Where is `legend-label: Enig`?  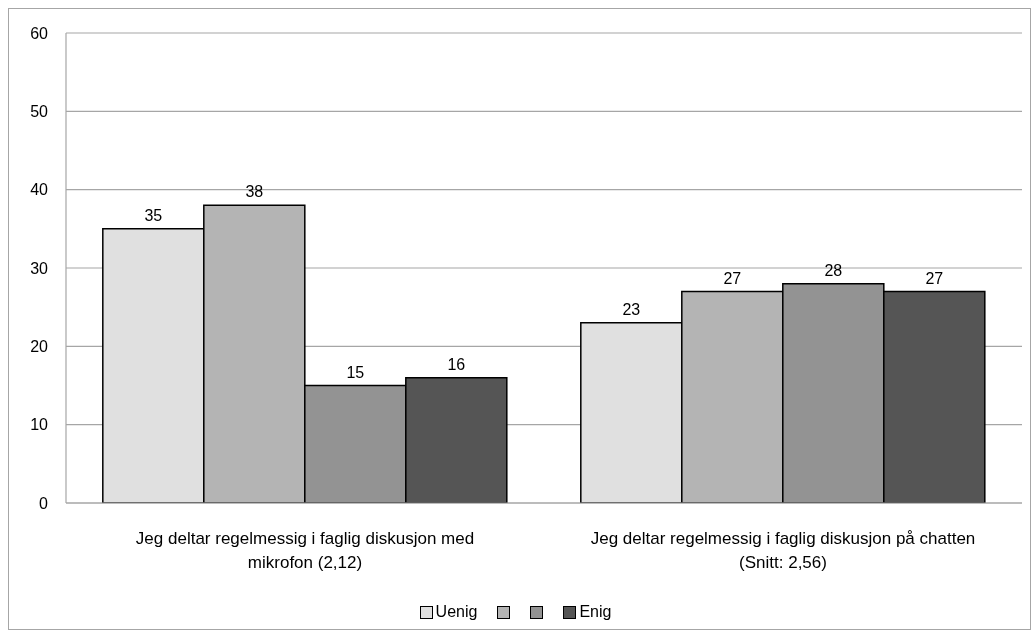 legend-label: Enig is located at coordinates (595, 612).